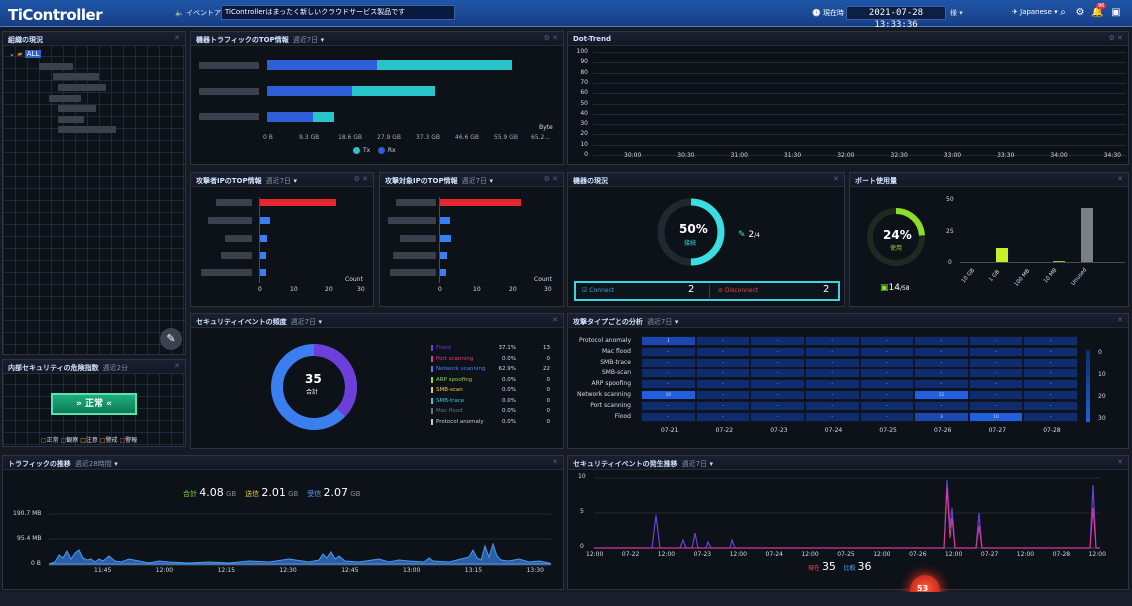  Describe the element at coordinates (1116, 12) in the screenshot. I see `layout-icon: ▣` at that location.